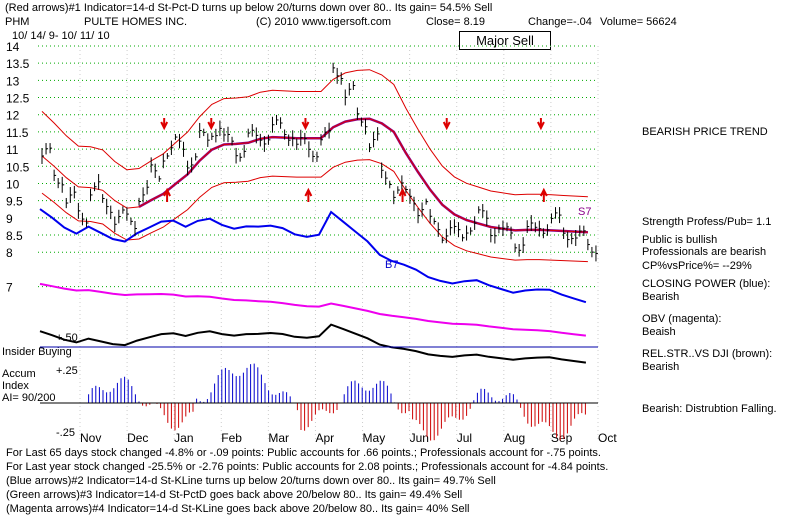 This screenshot has width=800, height=519. Describe the element at coordinates (707, 222) in the screenshot. I see `strength-label: Strength Profess/Pub= 1.1` at that location.